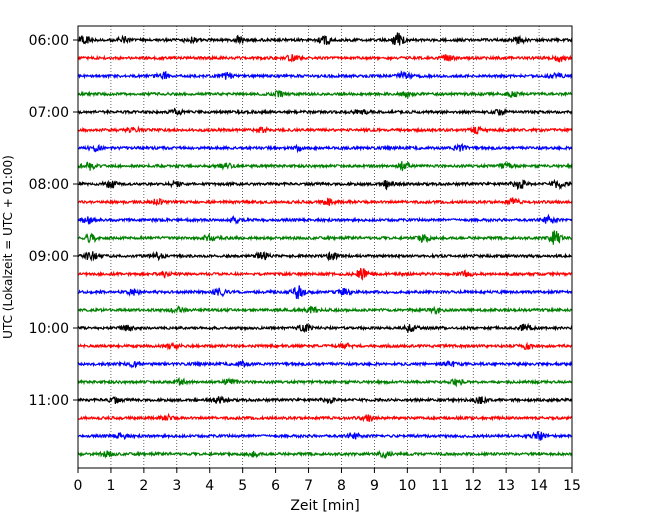 The height and width of the screenshot is (520, 650). Describe the element at coordinates (49, 185) in the screenshot. I see `y-tick-label: 08:00` at that location.